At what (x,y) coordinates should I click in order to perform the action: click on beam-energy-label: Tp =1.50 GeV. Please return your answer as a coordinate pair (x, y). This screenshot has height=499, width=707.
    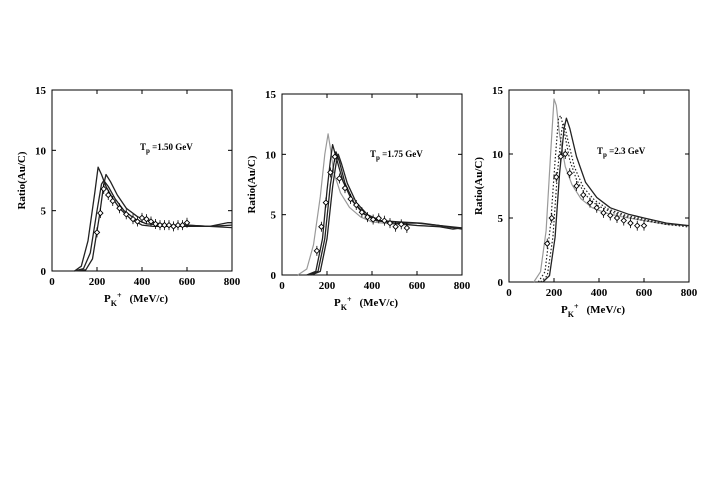
    Looking at the image, I should click on (166, 148).